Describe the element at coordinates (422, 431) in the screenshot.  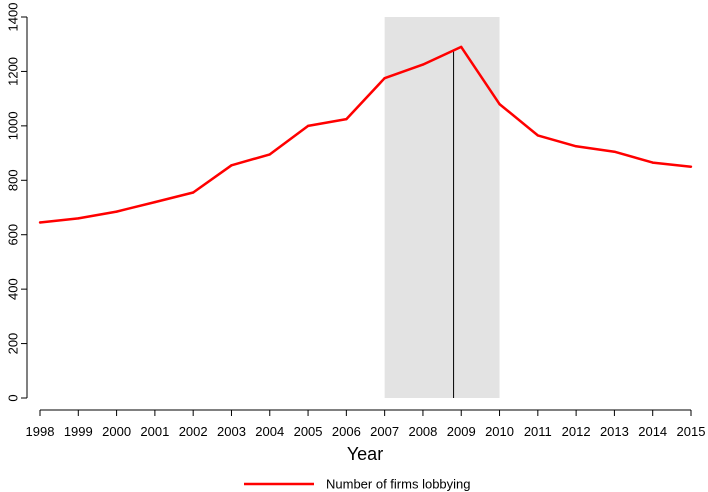
I see `x-tick-label: 2008` at that location.